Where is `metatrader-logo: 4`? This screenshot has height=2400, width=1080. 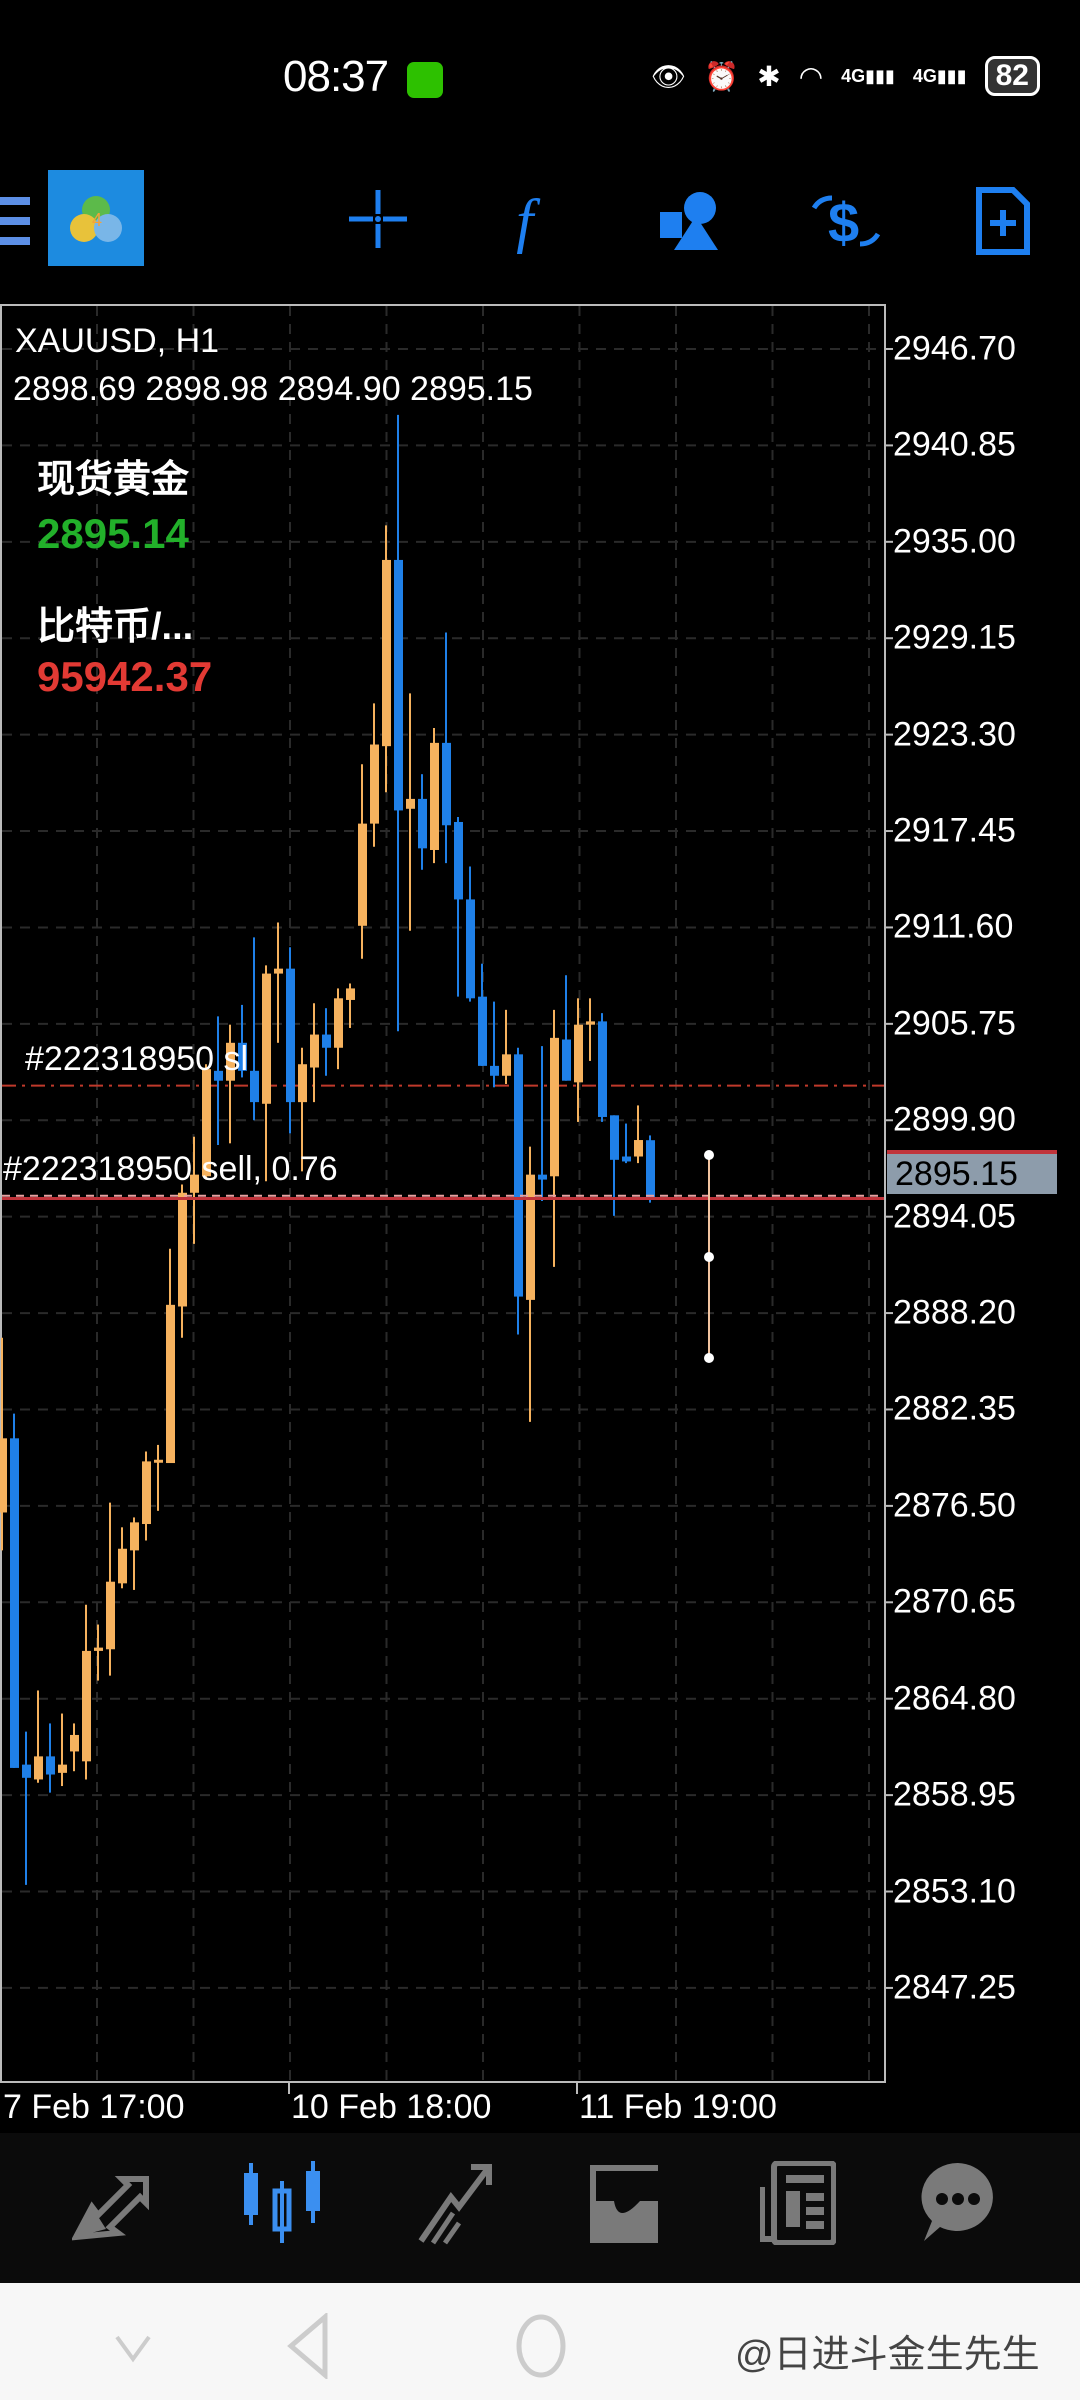 metatrader-logo: 4 is located at coordinates (96, 218).